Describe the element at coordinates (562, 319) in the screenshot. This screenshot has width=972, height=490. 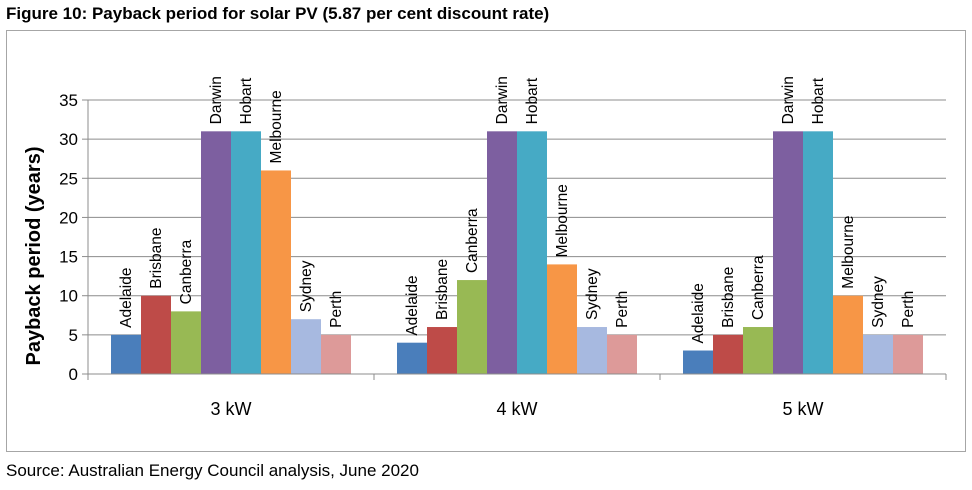
I see `bar-melbourne-4kw` at that location.